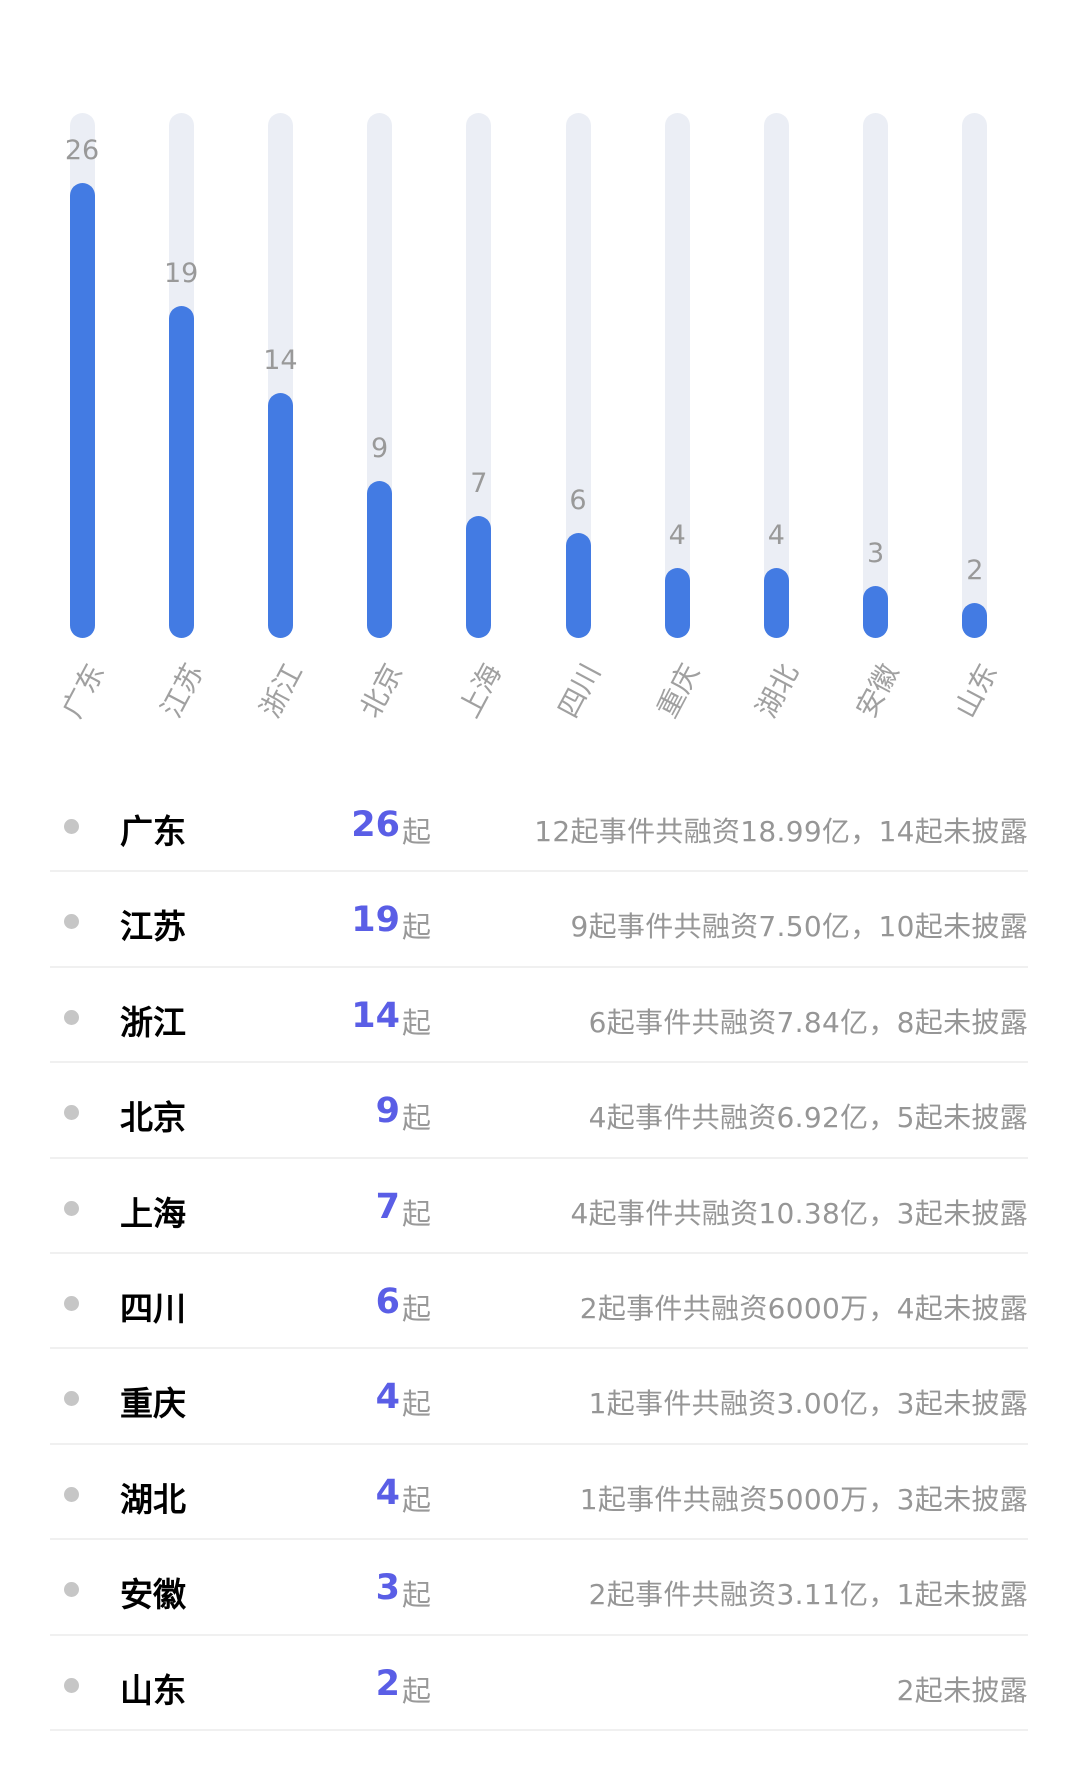 Image resolution: width=1080 pixels, height=1773 pixels. What do you see at coordinates (479, 483) in the screenshot?
I see `bar-value-label: 7` at bounding box center [479, 483].